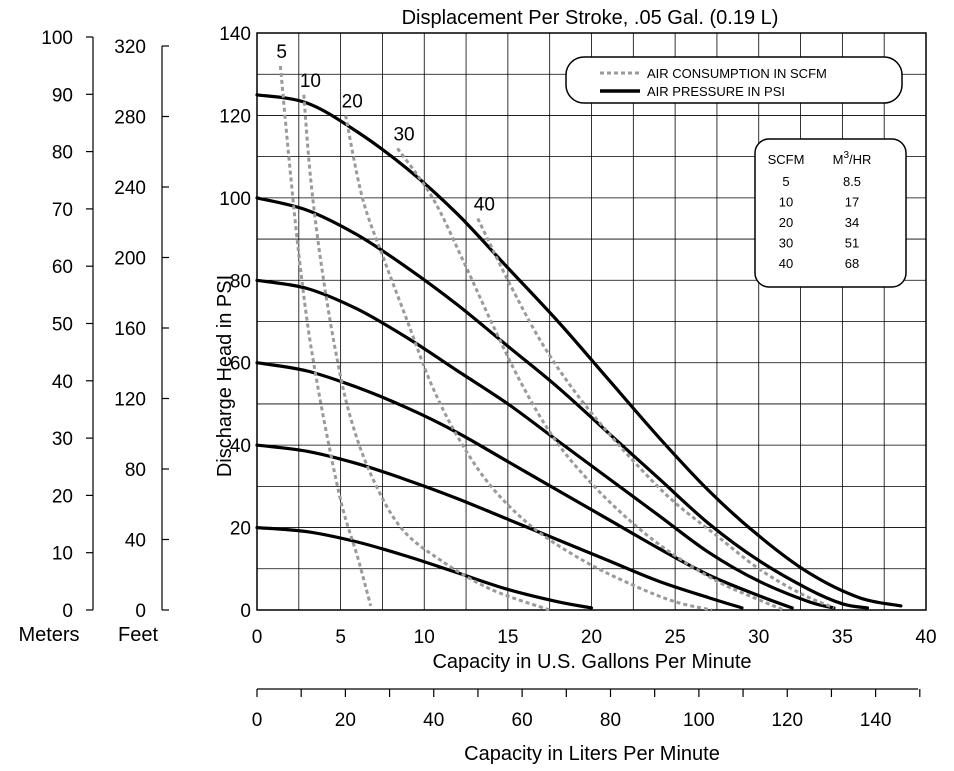 The image size is (954, 771). What do you see at coordinates (852, 181) in the screenshot?
I see `table-cell-m3hr: 8.5` at bounding box center [852, 181].